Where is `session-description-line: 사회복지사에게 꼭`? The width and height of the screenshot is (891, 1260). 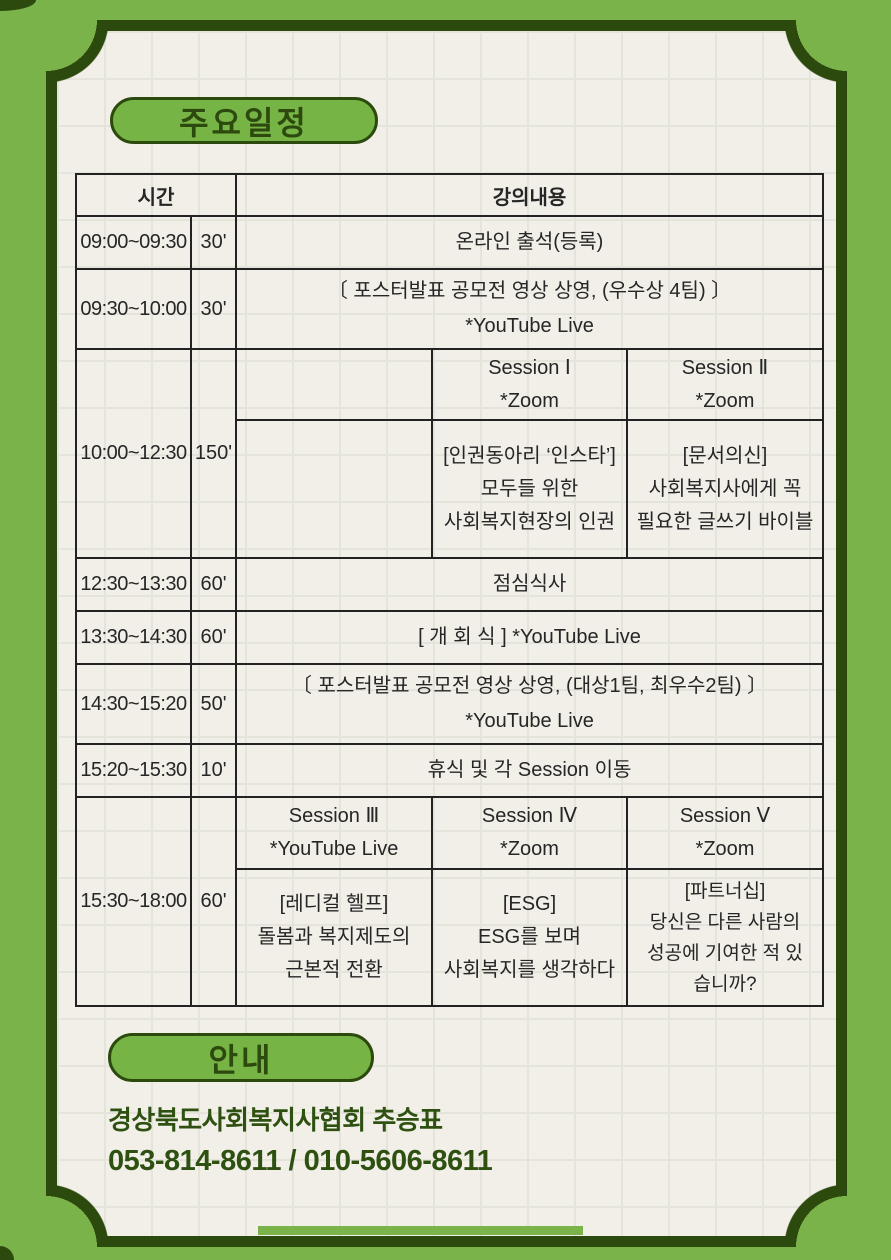 session-description-line: 사회복지사에게 꼭 is located at coordinates (725, 488).